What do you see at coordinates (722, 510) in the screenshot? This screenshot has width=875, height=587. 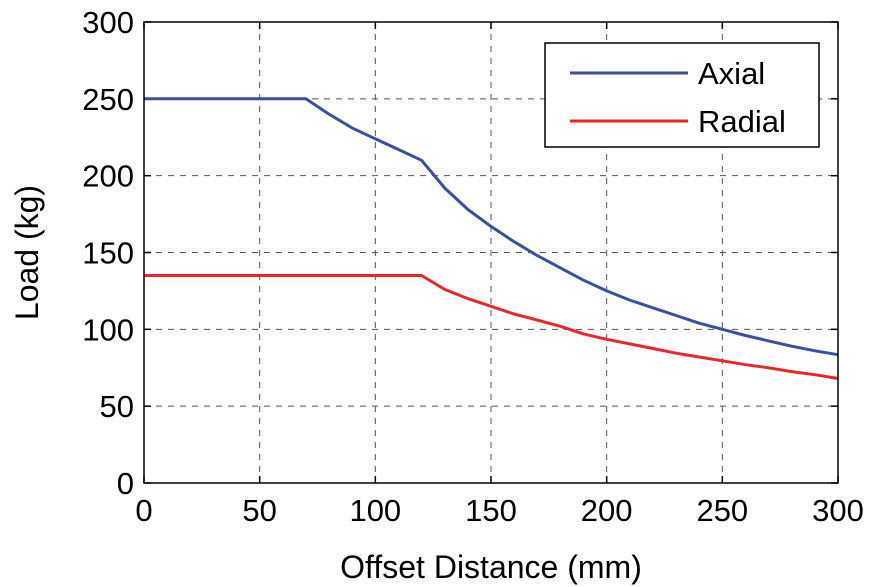 I see `x-tick-label-5: 250` at bounding box center [722, 510].